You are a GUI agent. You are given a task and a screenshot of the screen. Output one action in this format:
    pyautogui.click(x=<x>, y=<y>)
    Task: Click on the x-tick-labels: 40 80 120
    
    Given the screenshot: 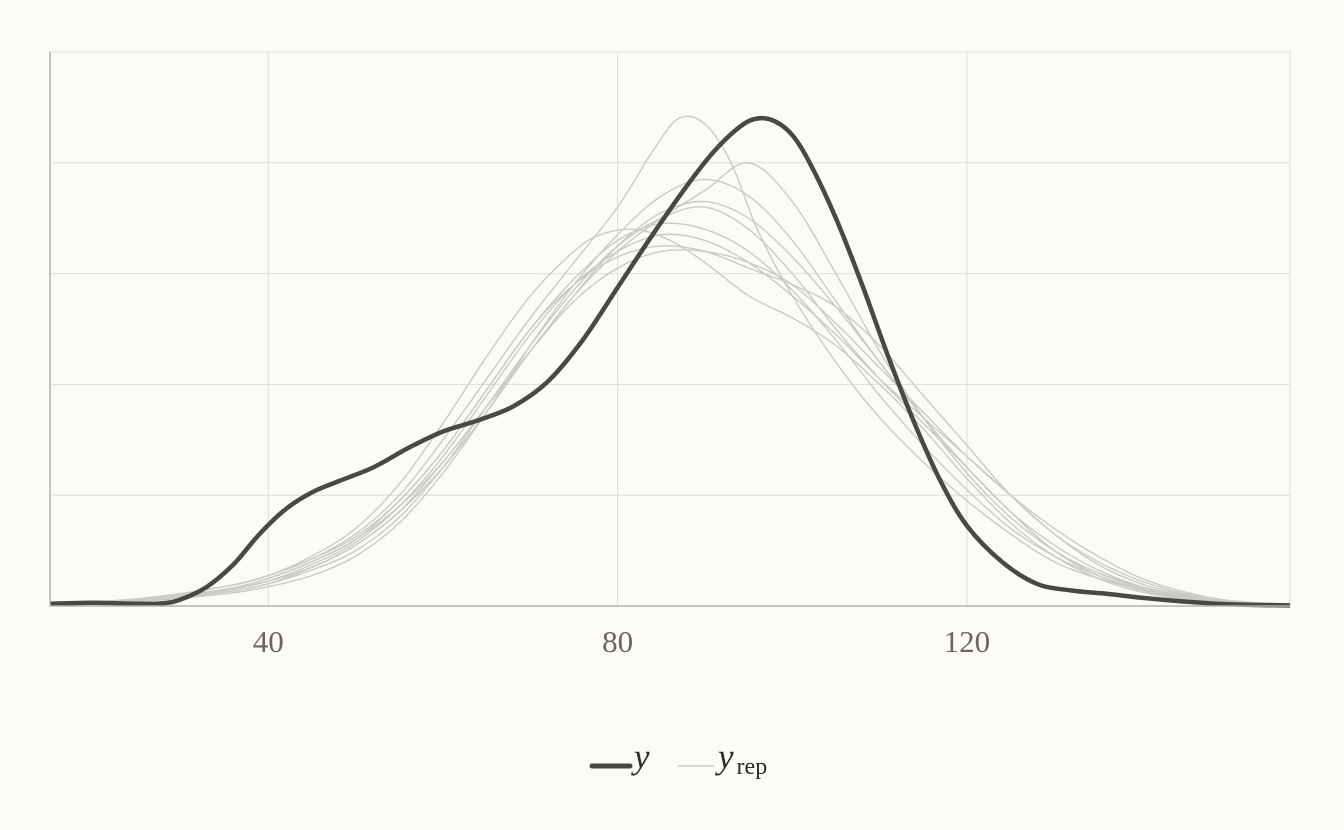 What is the action you would take?
    pyautogui.click(x=621, y=641)
    